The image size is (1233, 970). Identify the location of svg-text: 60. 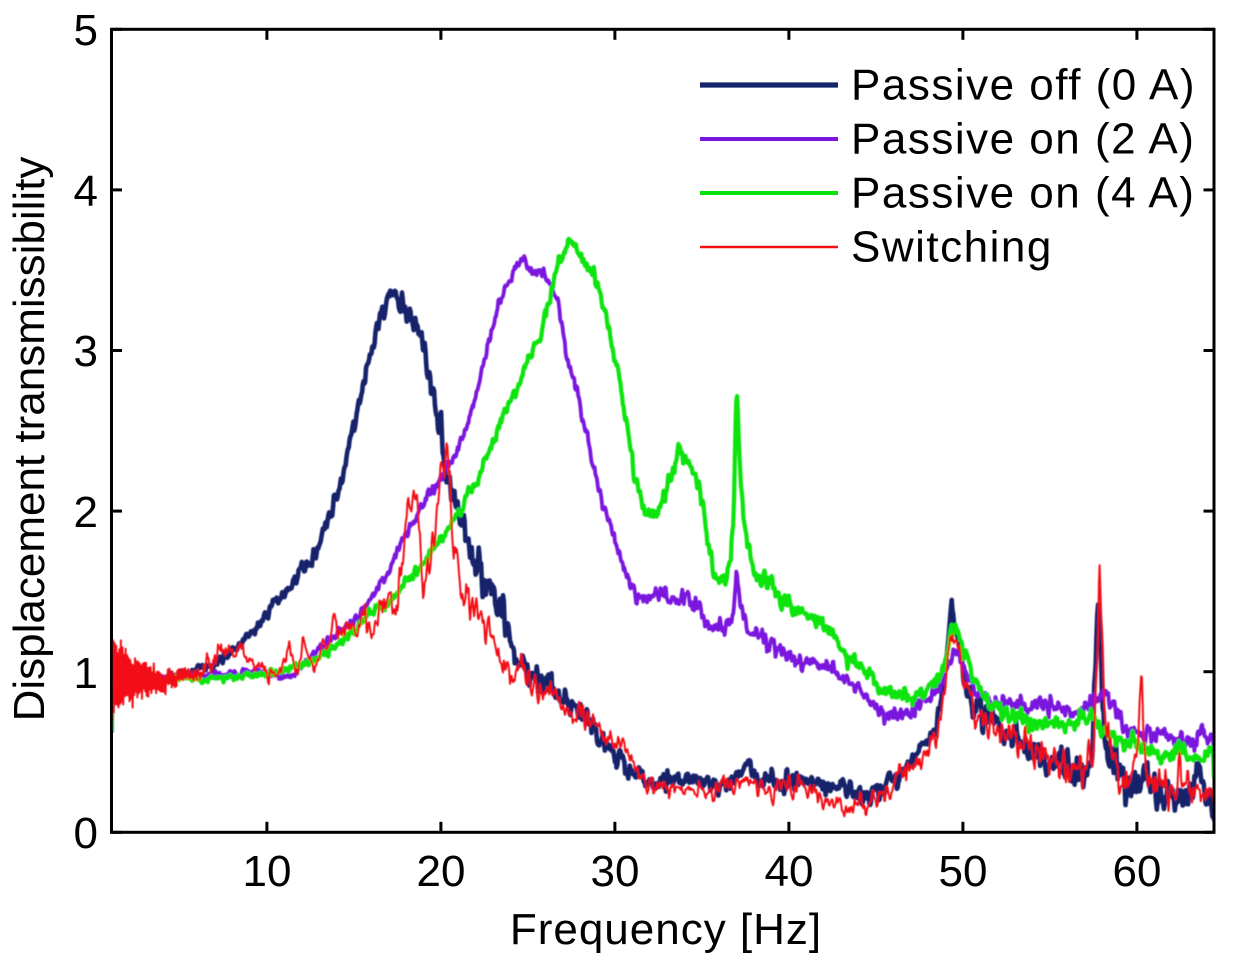
(1137, 871).